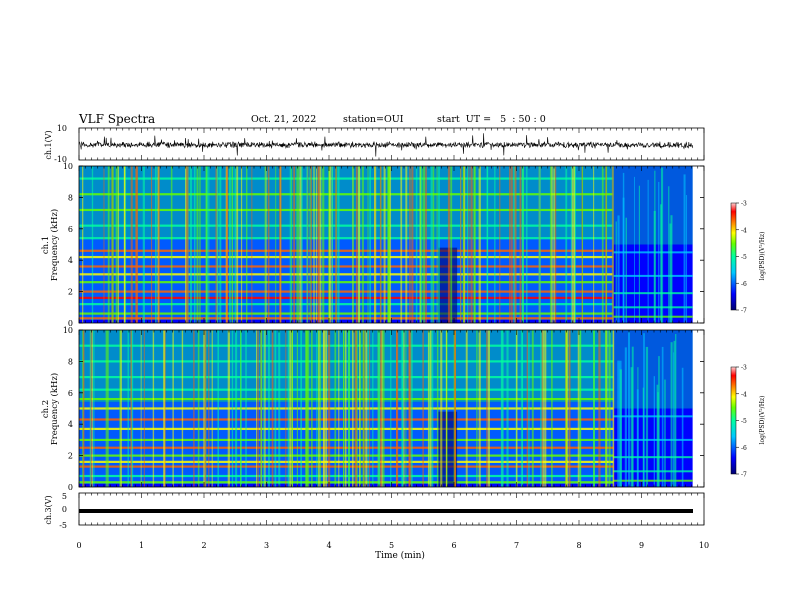  Describe the element at coordinates (63, 525) in the screenshot. I see `ch3-ytick-bottom: -5` at that location.